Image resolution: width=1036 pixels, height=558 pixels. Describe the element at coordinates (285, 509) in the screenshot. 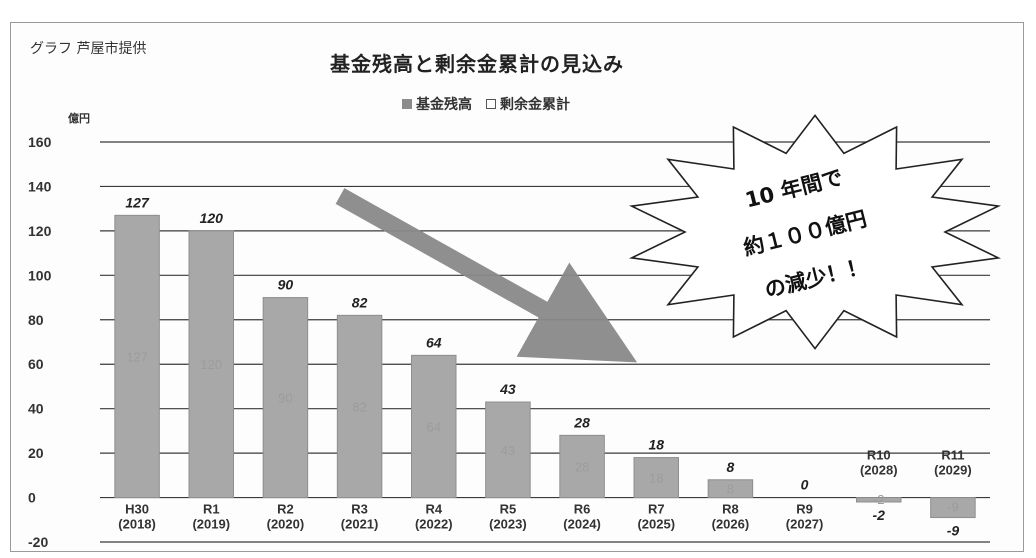

I see `x-tick-label: R2` at that location.